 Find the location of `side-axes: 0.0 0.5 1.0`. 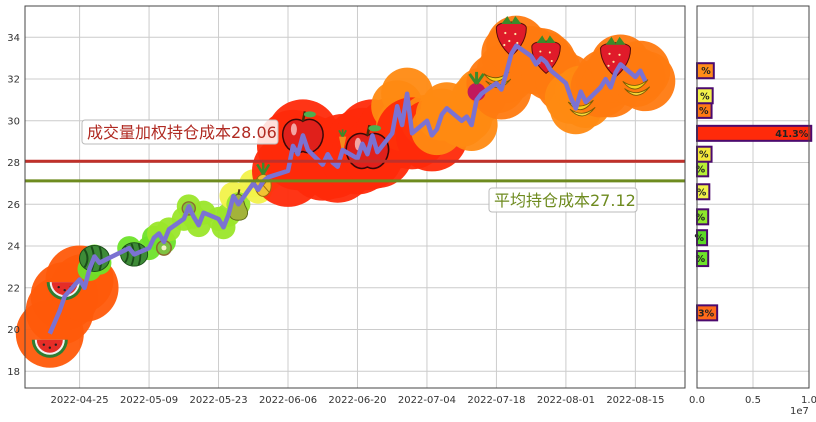

side-axes: 0.0 0.5 1.0 is located at coordinates (752, 400).